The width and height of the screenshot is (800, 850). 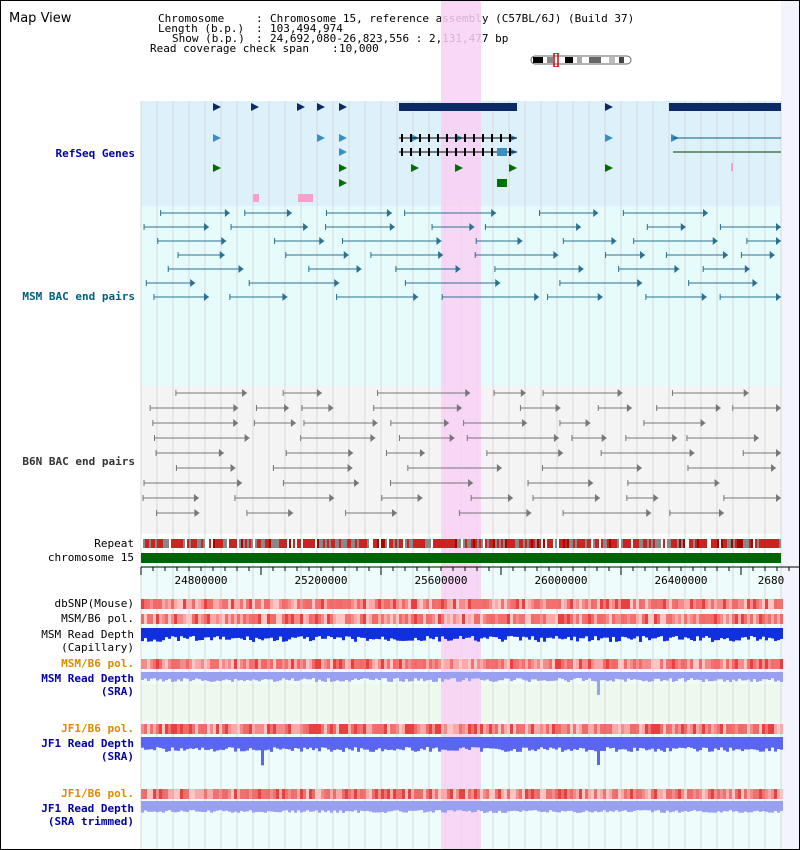 What do you see at coordinates (706, 213) in the screenshot?
I see `msm-bac-pair-end` at bounding box center [706, 213].